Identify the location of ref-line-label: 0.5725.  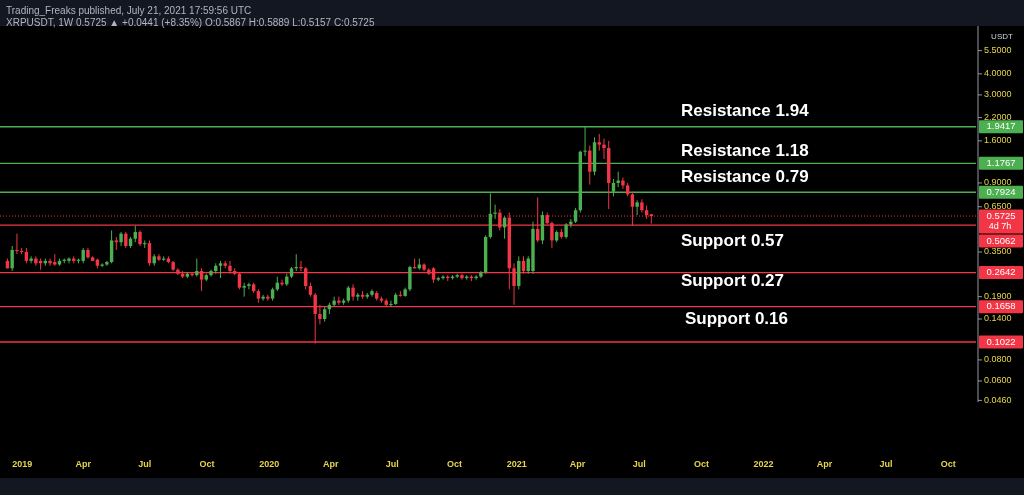
(1001, 215).